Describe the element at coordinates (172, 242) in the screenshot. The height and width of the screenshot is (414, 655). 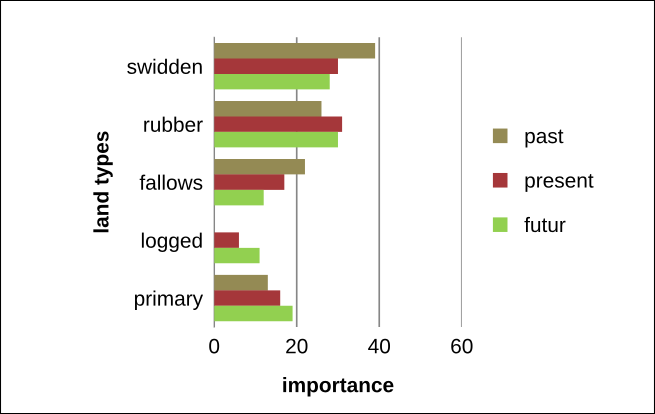
I see `y-tick-label: logged` at that location.